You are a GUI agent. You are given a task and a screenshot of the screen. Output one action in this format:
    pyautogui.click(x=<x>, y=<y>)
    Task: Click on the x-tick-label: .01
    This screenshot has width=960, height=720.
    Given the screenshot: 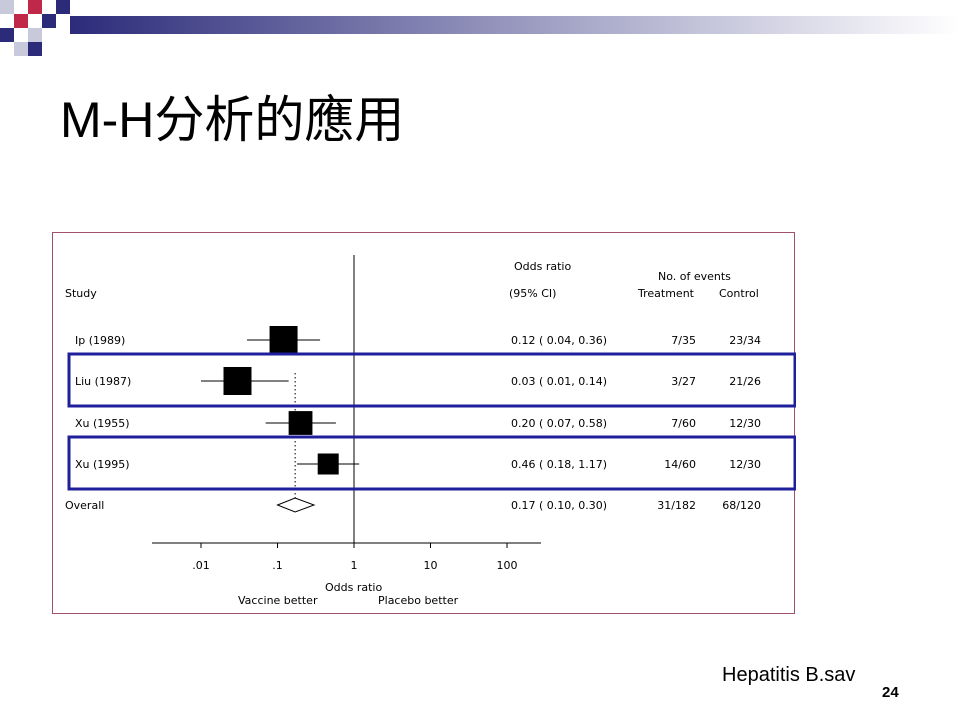 What is the action you would take?
    pyautogui.click(x=201, y=565)
    